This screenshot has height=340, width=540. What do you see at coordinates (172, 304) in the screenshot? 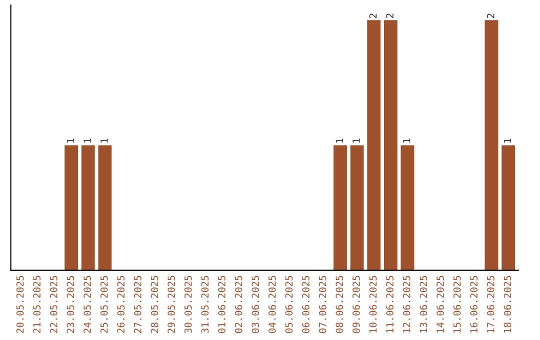
I see `x-tick-label: 29.05.2025` at bounding box center [172, 304].